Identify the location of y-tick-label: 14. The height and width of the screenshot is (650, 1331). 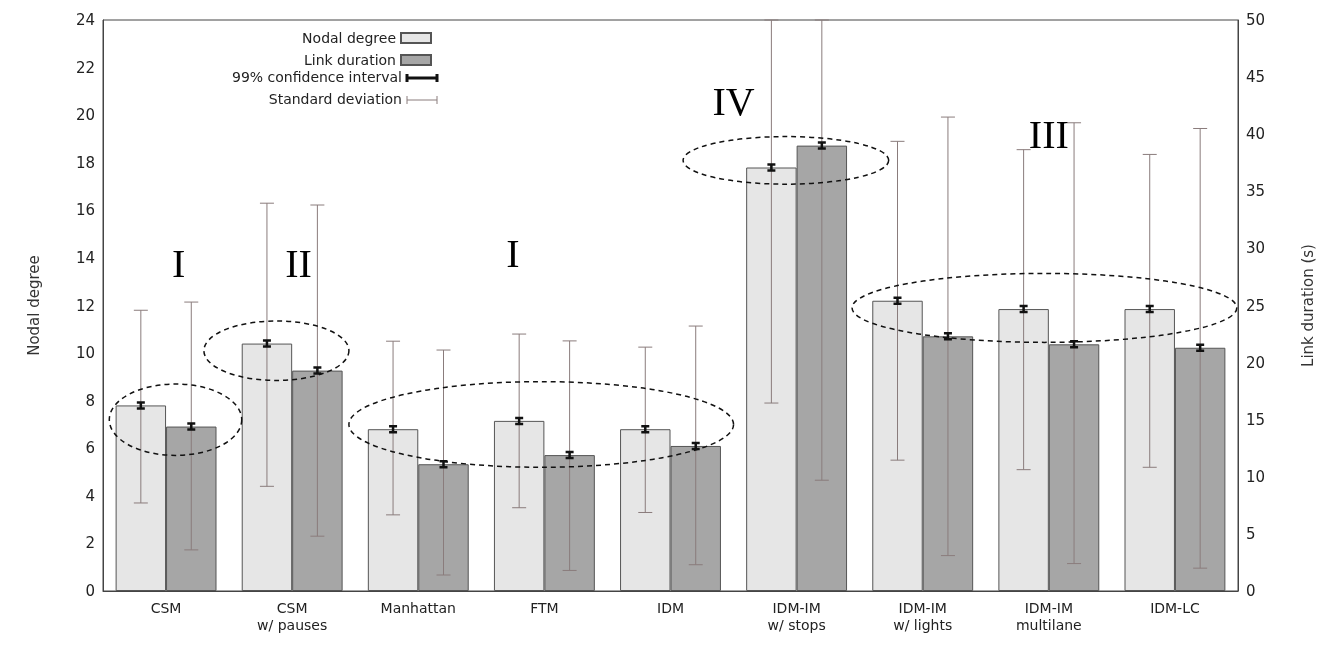
(85, 257).